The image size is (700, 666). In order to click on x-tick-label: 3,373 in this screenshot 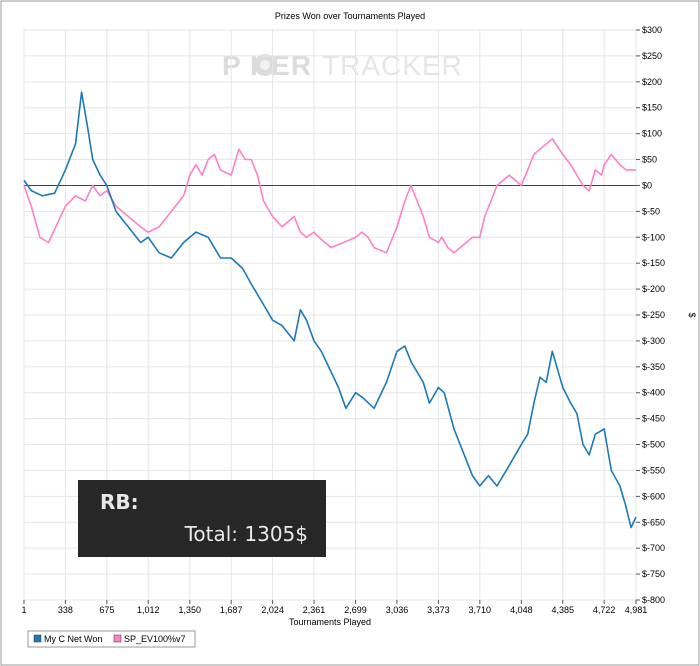, I will do `click(438, 610)`.